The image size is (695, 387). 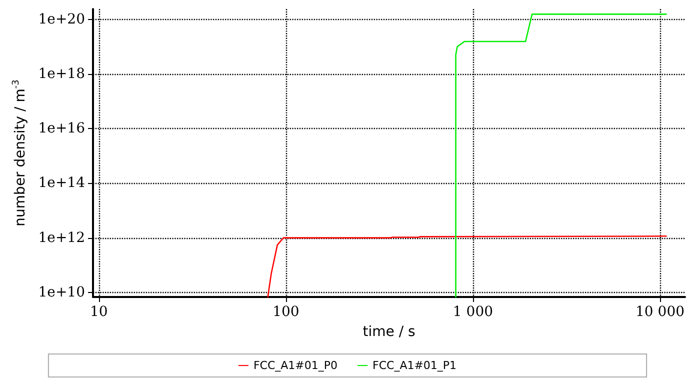 I want to click on y-tick-label: 1e+12, so click(x=61, y=238).